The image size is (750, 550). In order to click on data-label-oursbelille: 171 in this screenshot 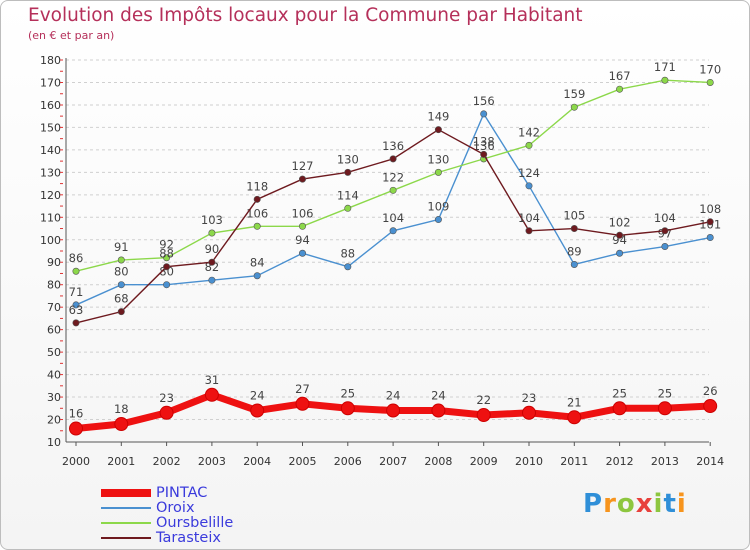, I will do `click(665, 67)`.